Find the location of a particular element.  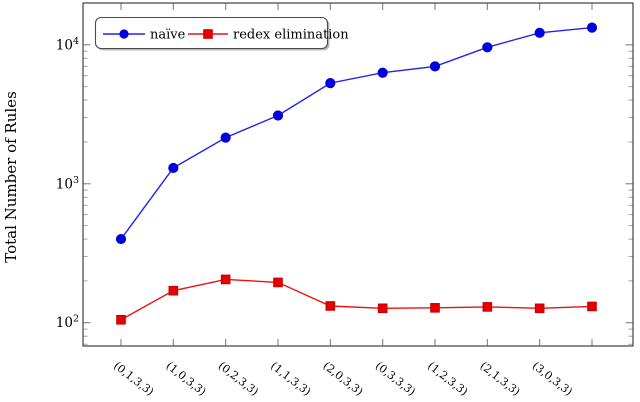

series-redex-elimination is located at coordinates (356, 299).